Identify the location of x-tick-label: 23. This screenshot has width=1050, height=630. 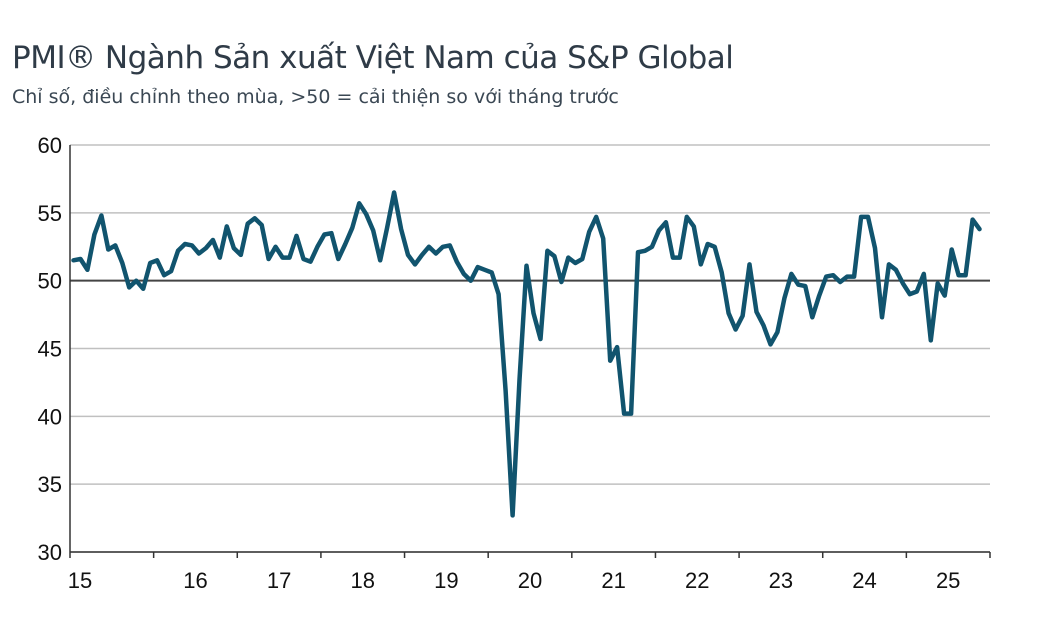
(781, 580).